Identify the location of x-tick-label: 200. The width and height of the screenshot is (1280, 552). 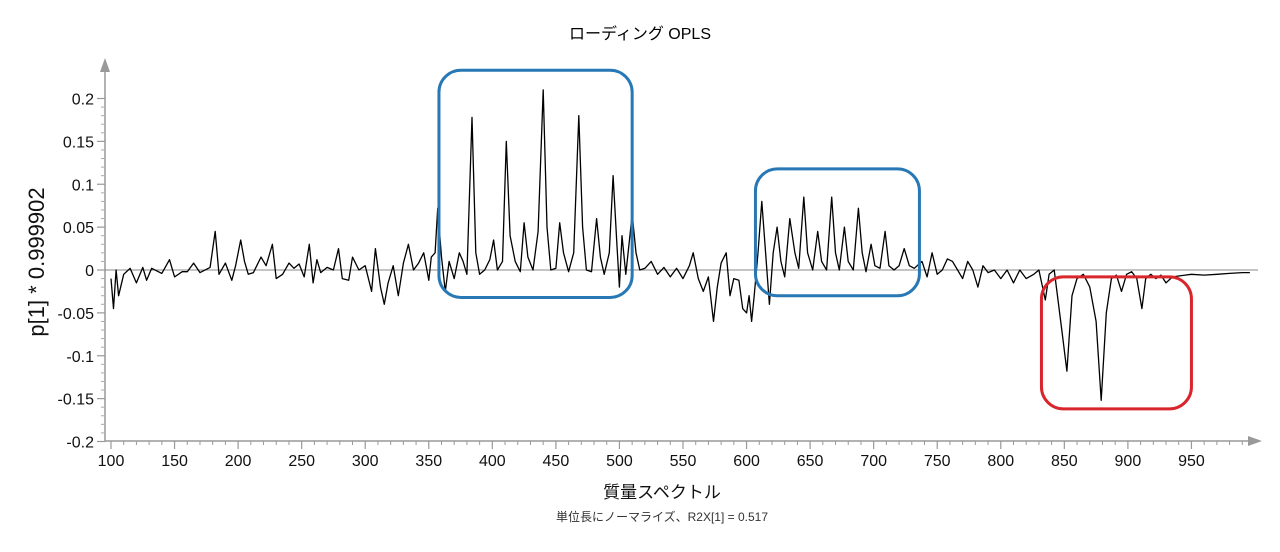
(238, 461).